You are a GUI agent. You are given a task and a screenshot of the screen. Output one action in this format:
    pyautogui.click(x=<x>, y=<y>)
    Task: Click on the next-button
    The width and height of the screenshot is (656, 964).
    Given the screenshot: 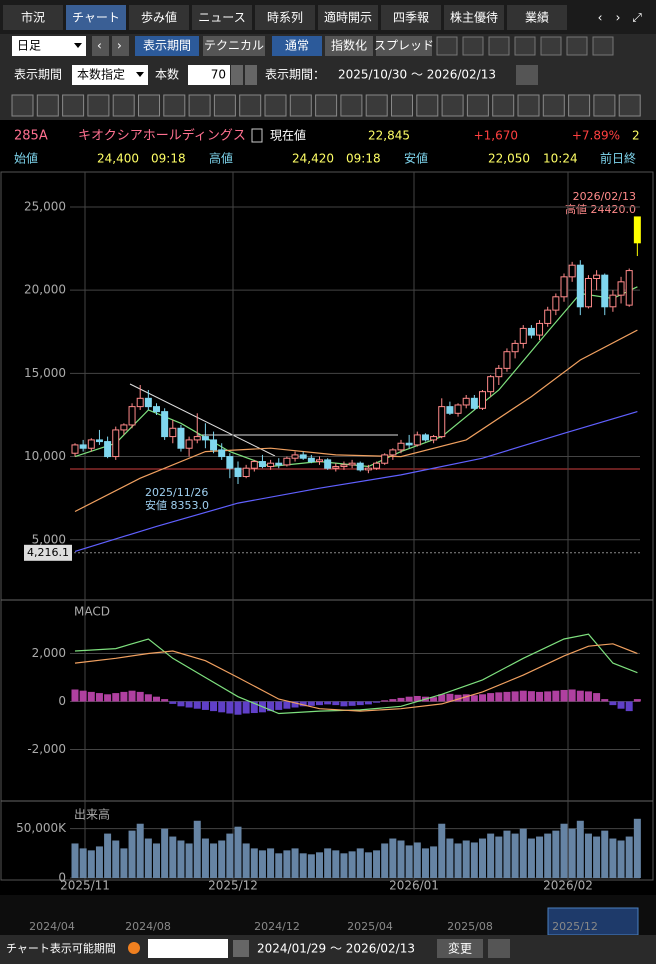 What is the action you would take?
    pyautogui.click(x=120, y=46)
    